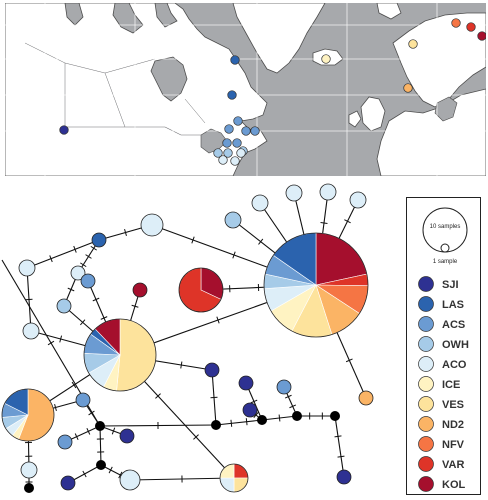 The image size is (488, 500). Describe the element at coordinates (426, 284) in the screenshot. I see `legend-swatch-sji` at that location.